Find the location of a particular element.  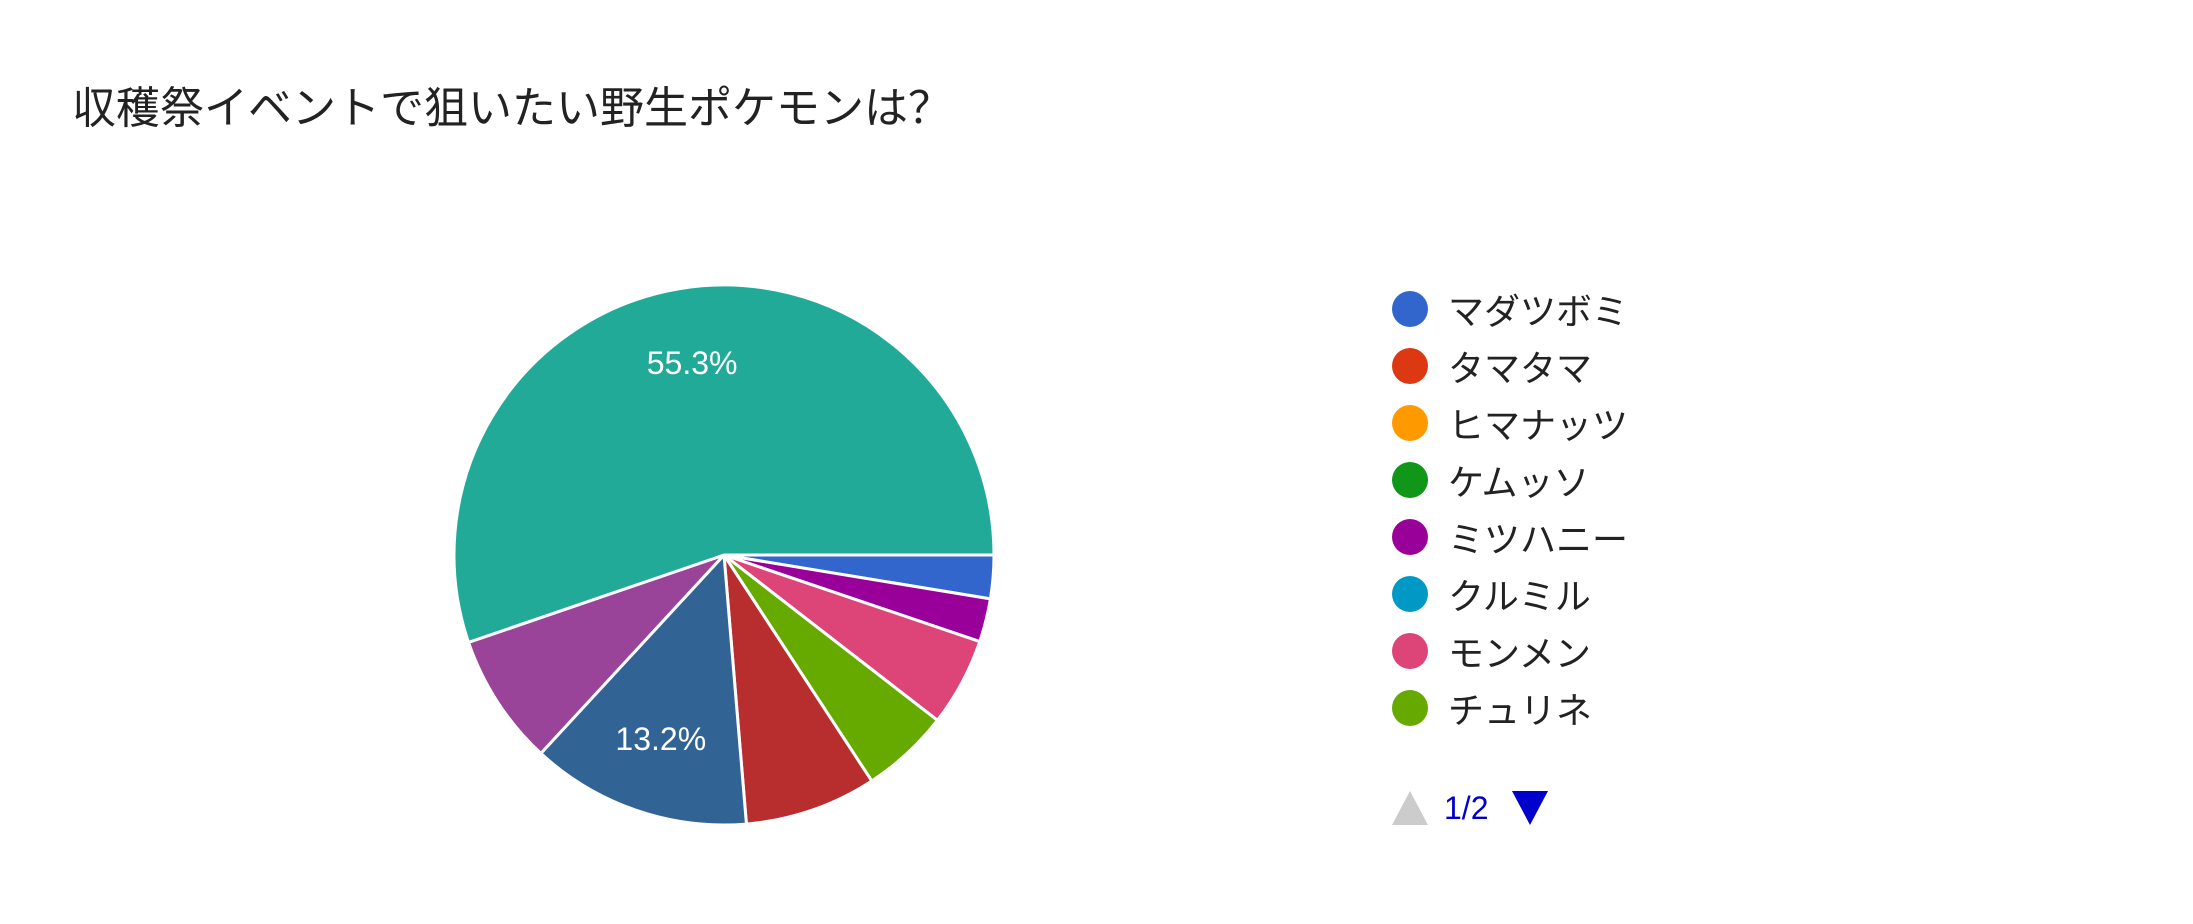

legend-item: モンメン is located at coordinates (1510, 650).